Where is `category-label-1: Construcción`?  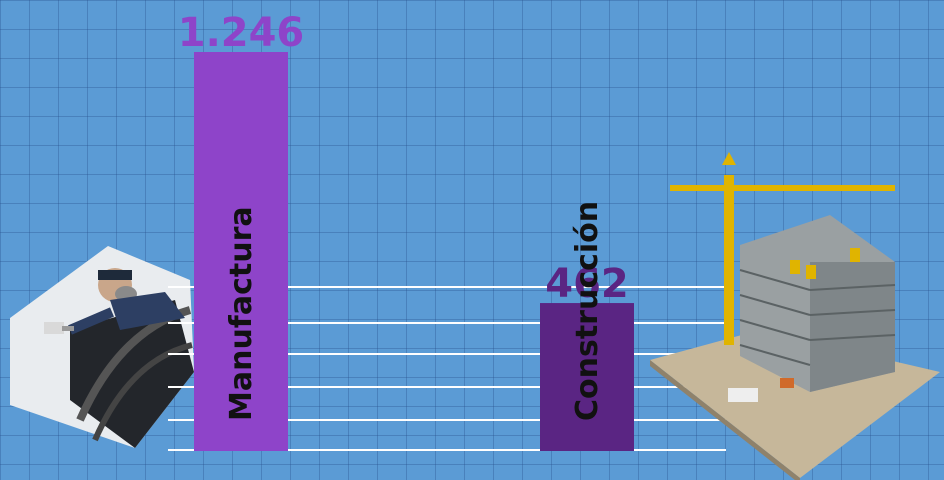 category-label-1: Construcción is located at coordinates (587, 311).